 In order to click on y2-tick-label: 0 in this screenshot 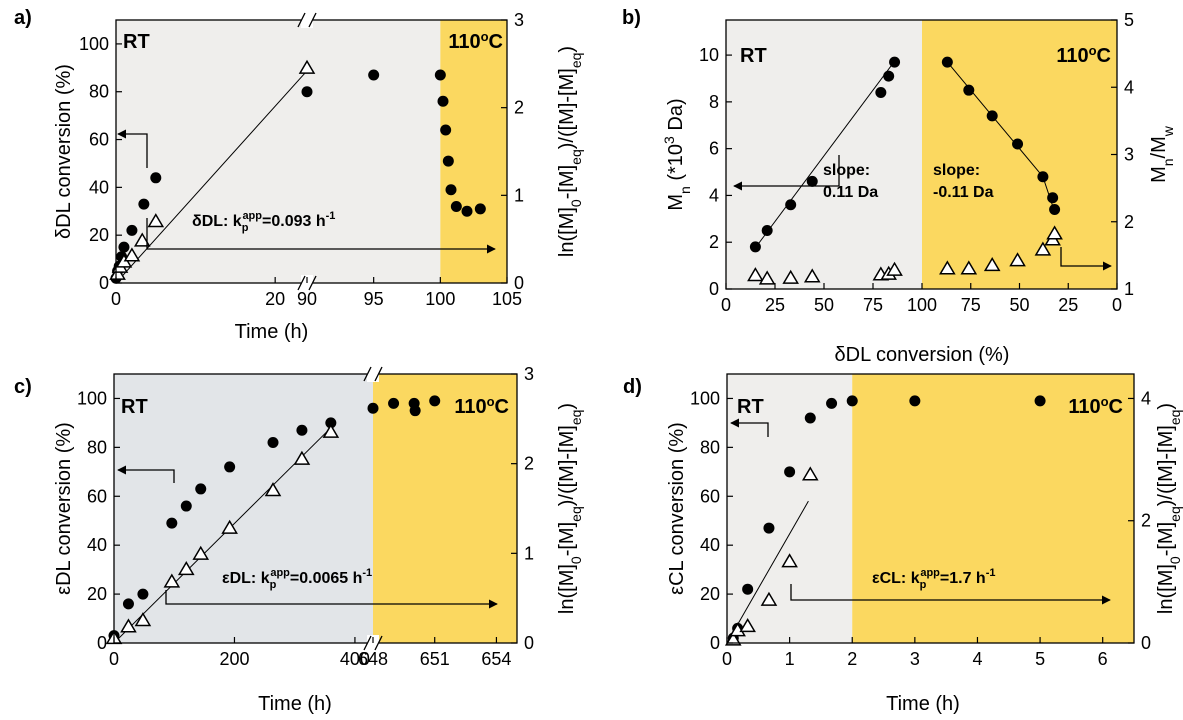, I will do `click(1146, 643)`.